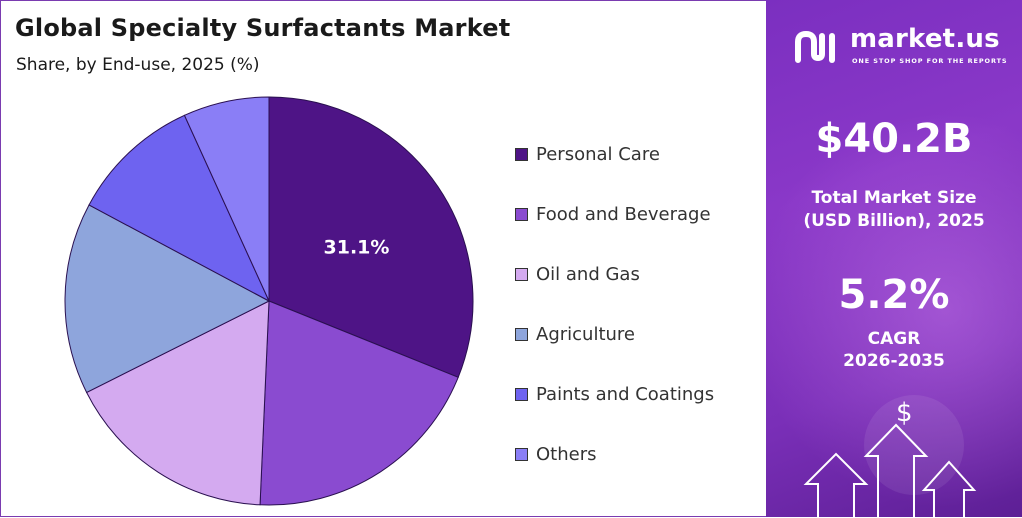 This screenshot has height=518, width=1022. I want to click on market-size-label-line1: Total Market Size, so click(894, 198).